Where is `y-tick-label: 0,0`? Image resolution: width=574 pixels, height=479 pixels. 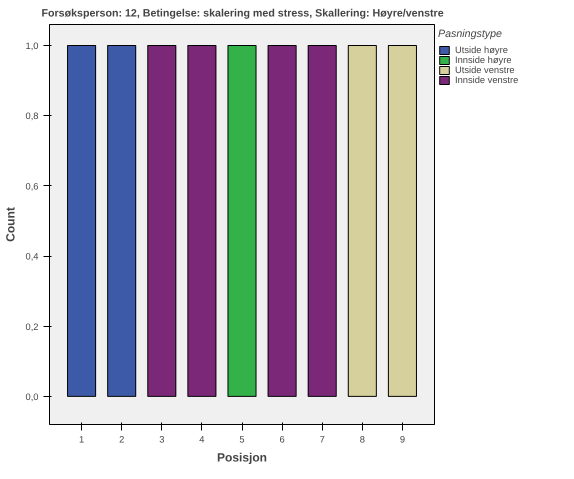
y-tick-label: 0,0 is located at coordinates (32, 397).